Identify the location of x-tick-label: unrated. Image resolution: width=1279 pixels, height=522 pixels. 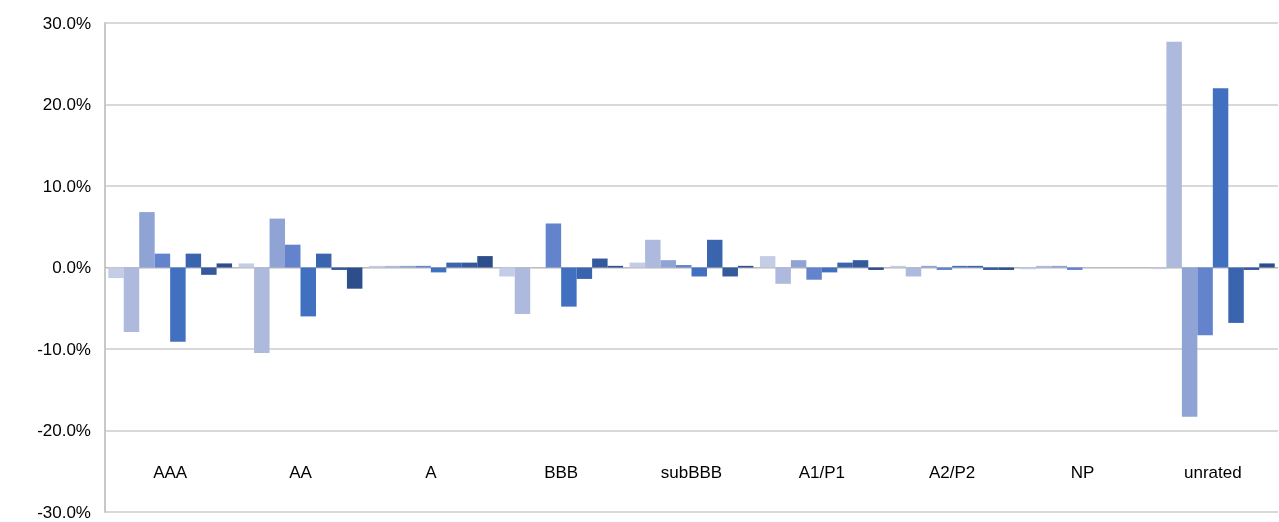
(1213, 472).